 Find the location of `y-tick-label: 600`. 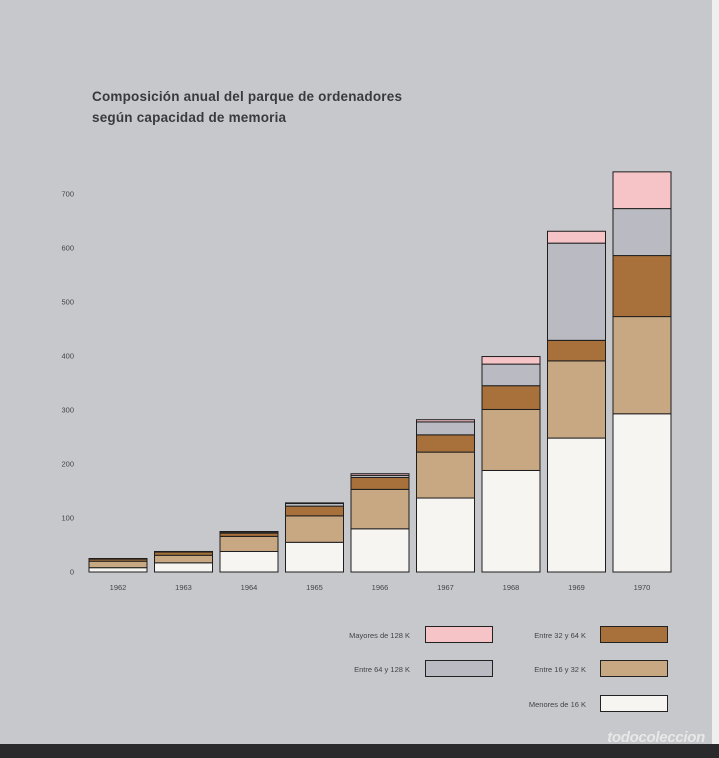

y-tick-label: 600 is located at coordinates (67, 248).